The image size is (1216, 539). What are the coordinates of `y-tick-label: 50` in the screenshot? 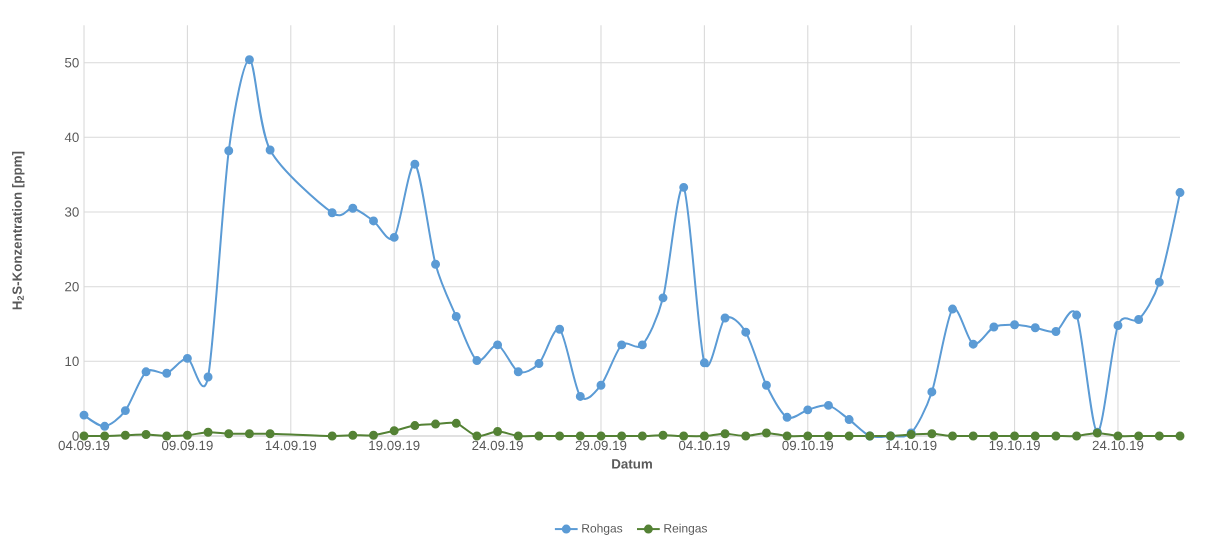 It's located at (72, 62).